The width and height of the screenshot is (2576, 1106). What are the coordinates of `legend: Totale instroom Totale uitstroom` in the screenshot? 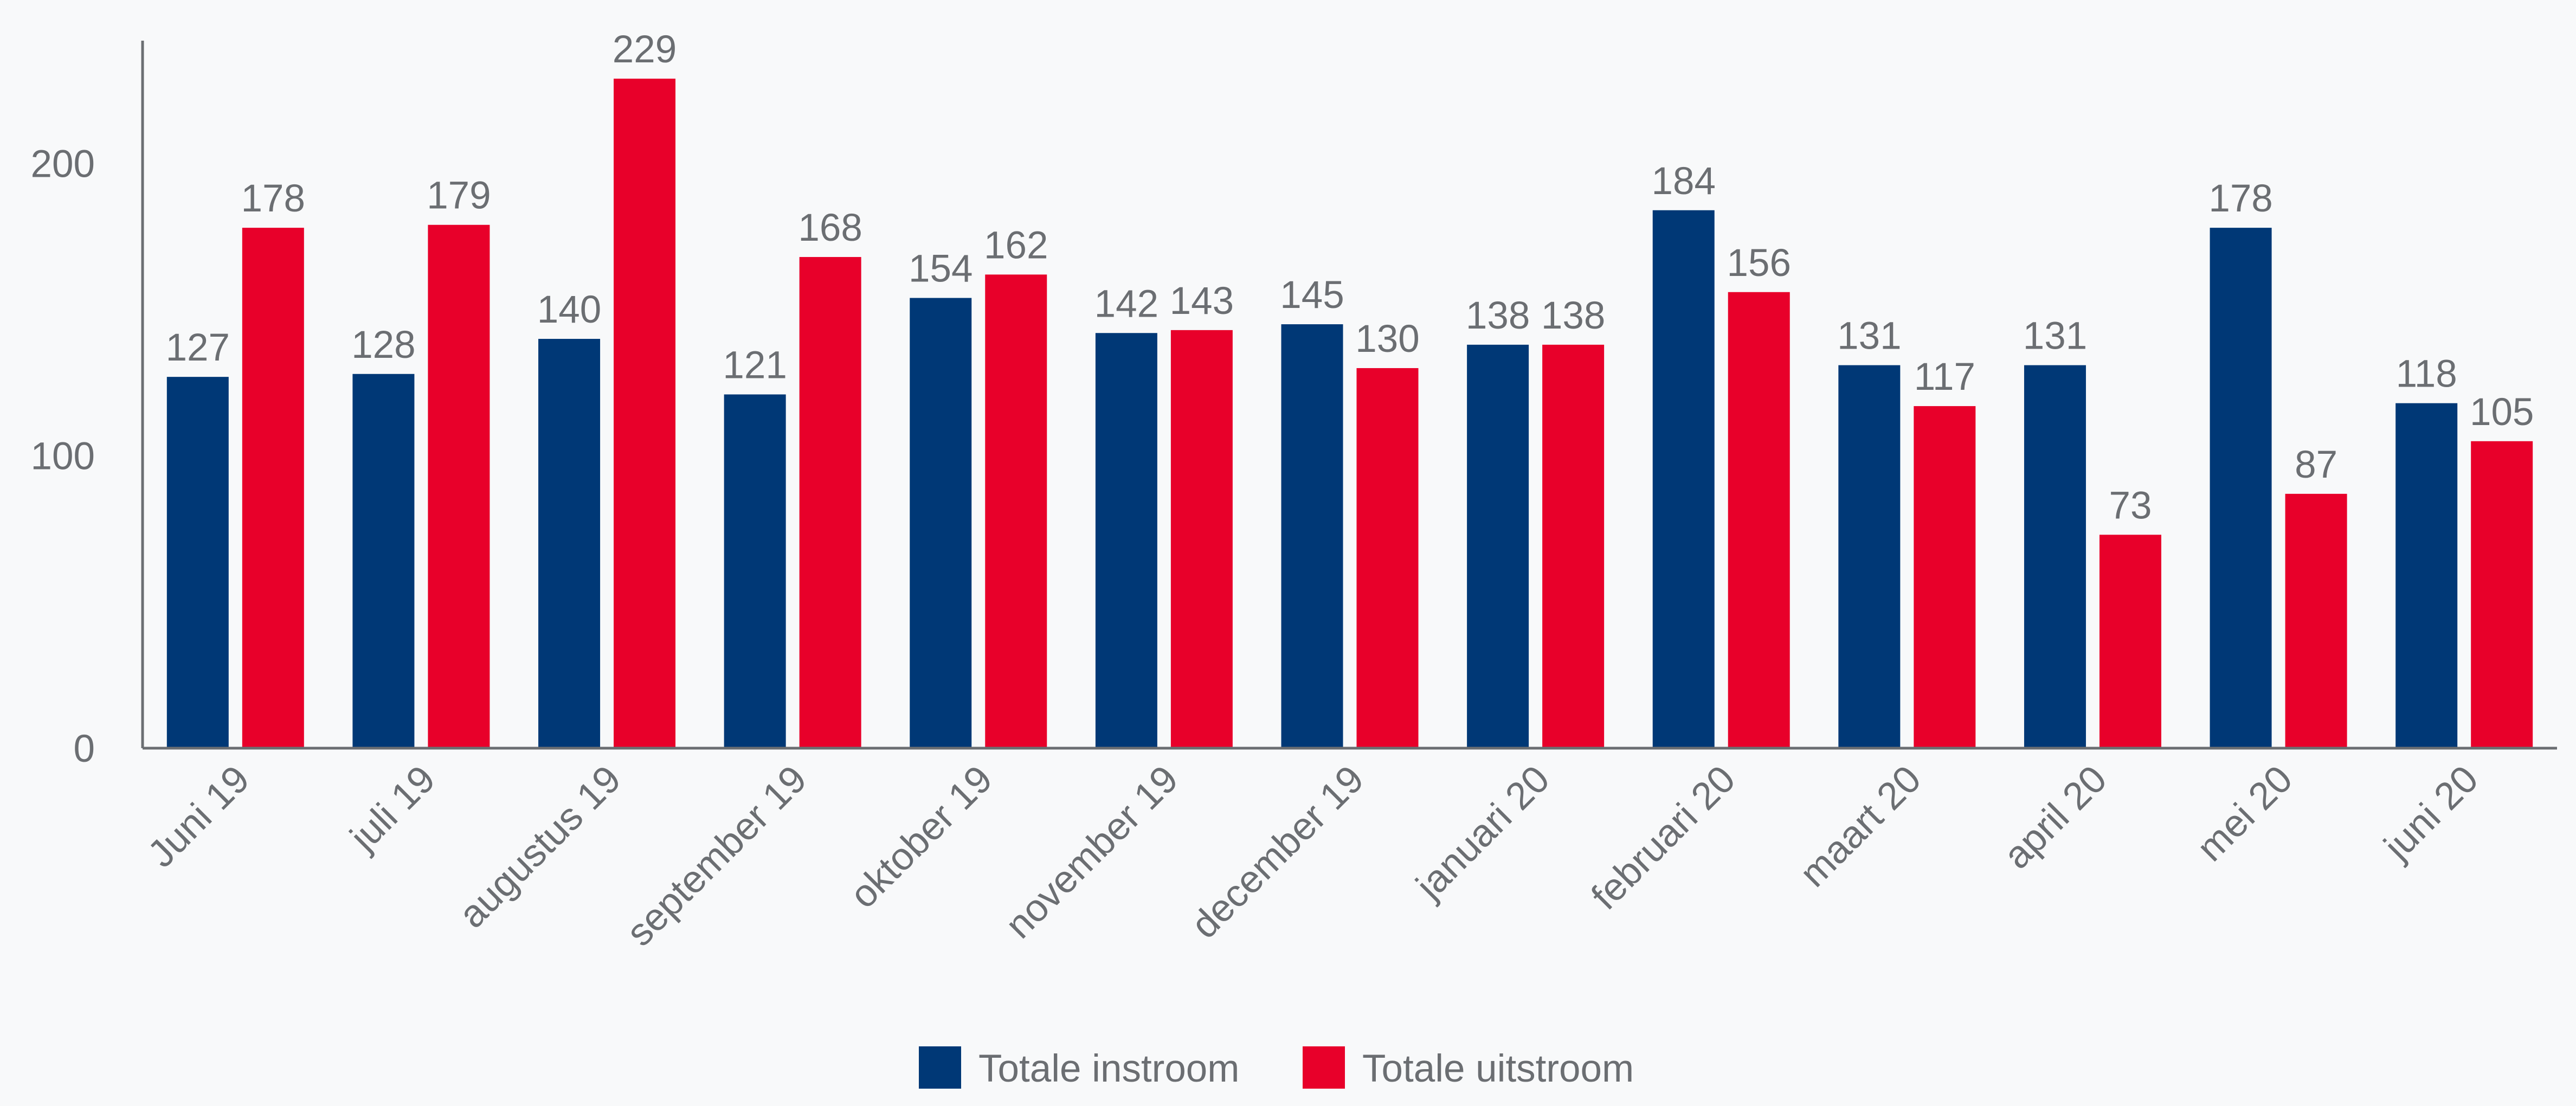 It's located at (1276, 1068).